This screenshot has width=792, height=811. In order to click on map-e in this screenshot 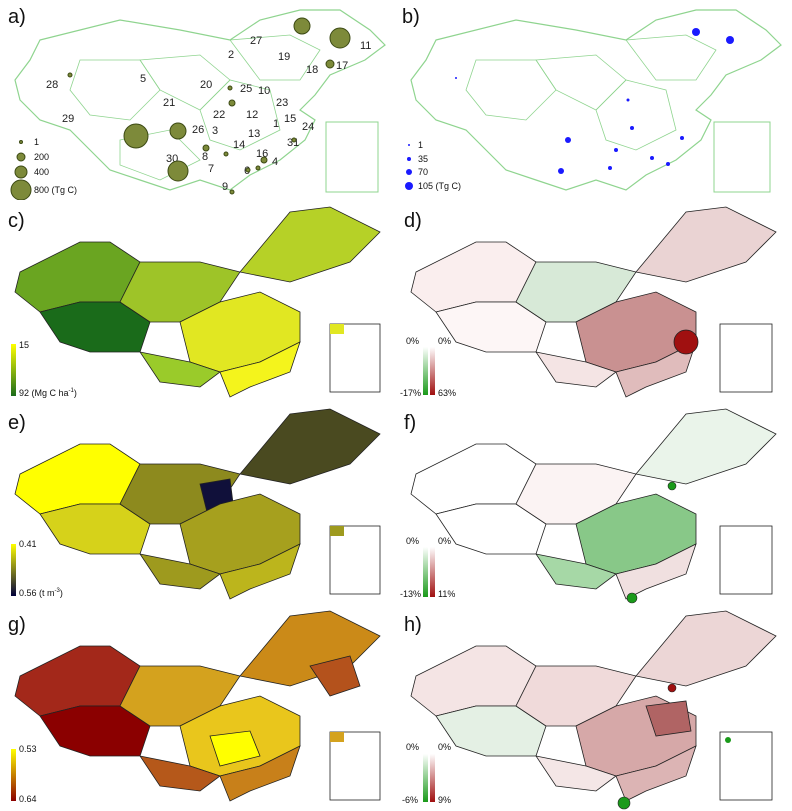, I will do `click(197, 504)`.